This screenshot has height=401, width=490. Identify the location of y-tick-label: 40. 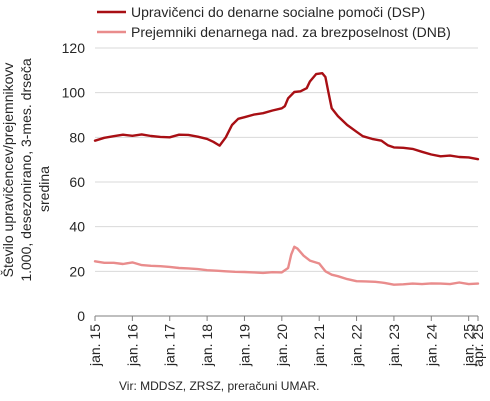
(77, 227).